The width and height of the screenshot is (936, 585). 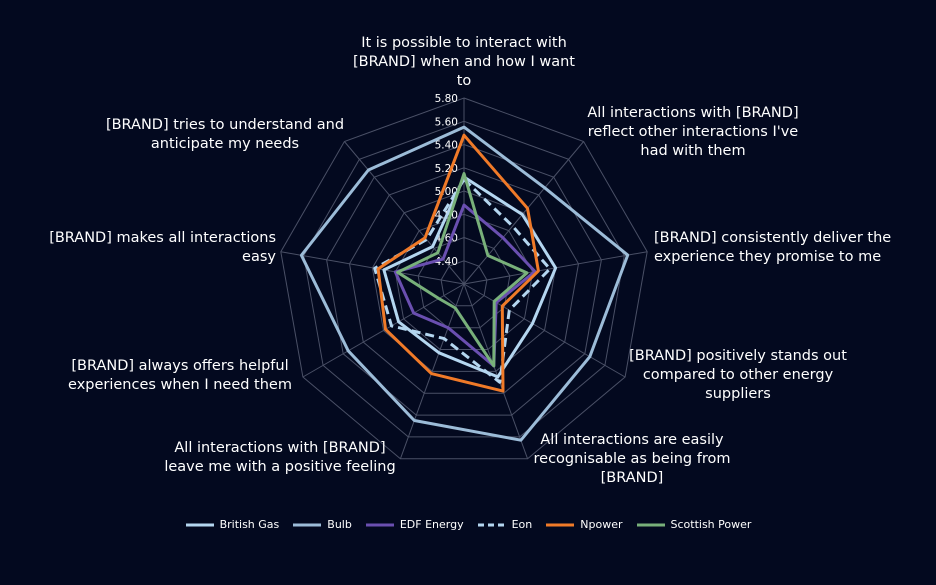 I want to click on tick-label: 5.60, so click(x=446, y=122).